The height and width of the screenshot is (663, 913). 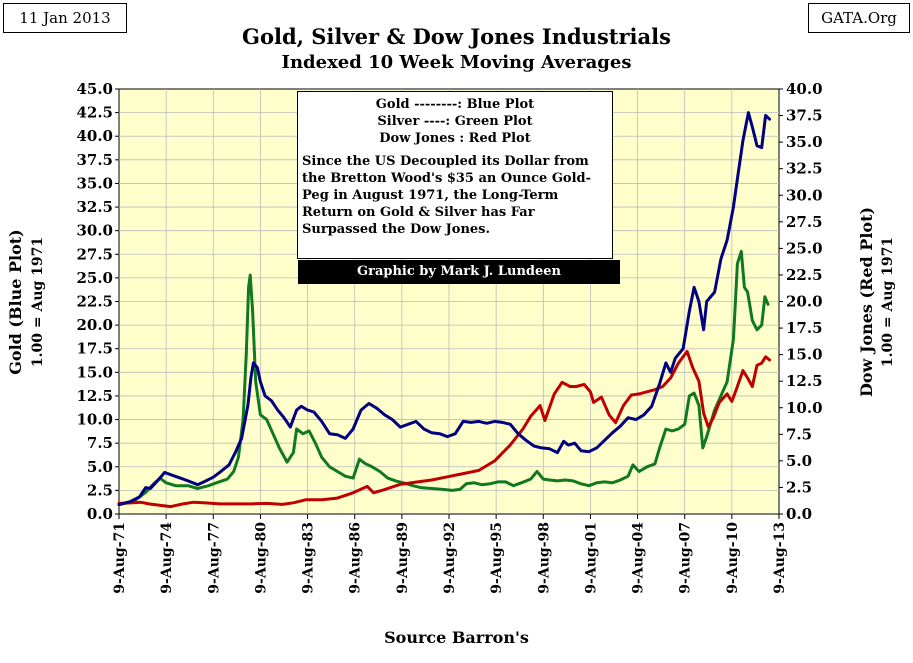 I want to click on y-left-tick-label: 2.5, so click(x=100, y=490).